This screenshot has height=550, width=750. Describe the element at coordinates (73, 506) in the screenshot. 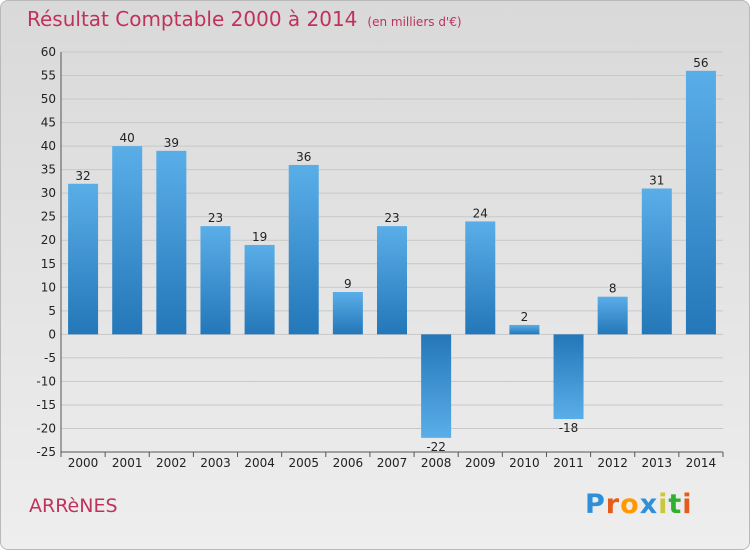

I see `commune-name: ARRèNES` at that location.